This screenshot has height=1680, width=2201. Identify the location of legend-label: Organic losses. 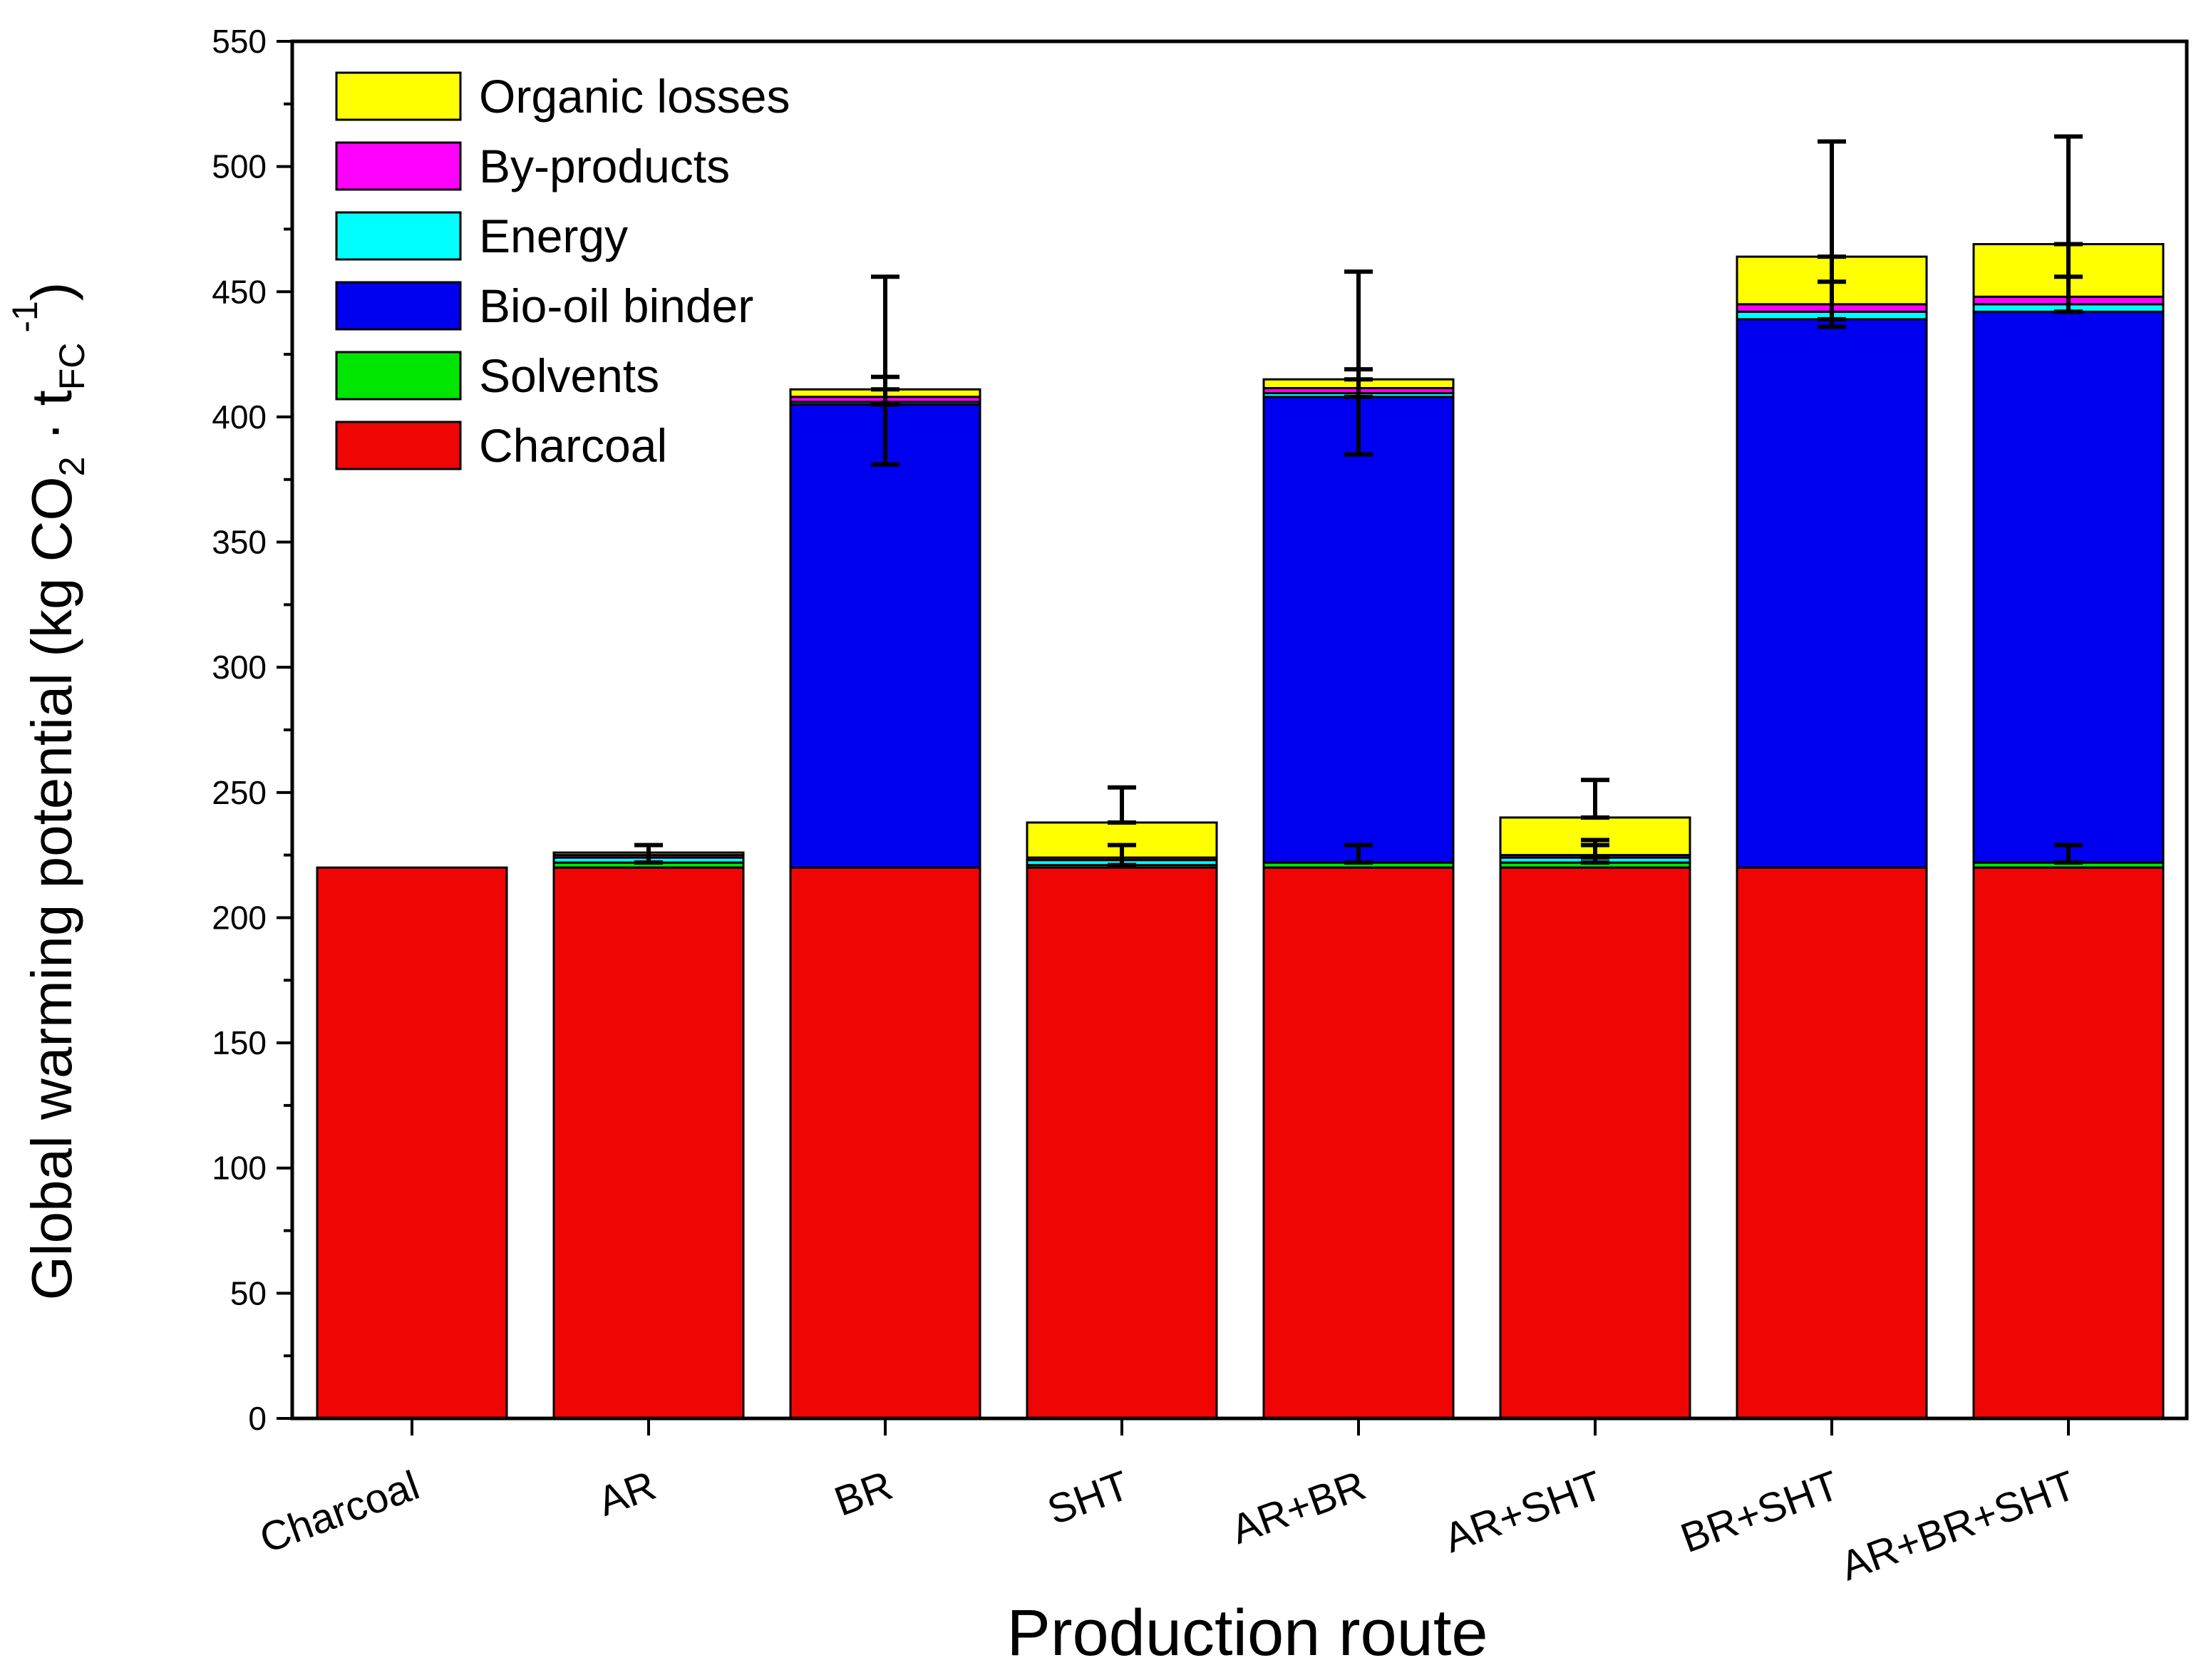
(634, 96).